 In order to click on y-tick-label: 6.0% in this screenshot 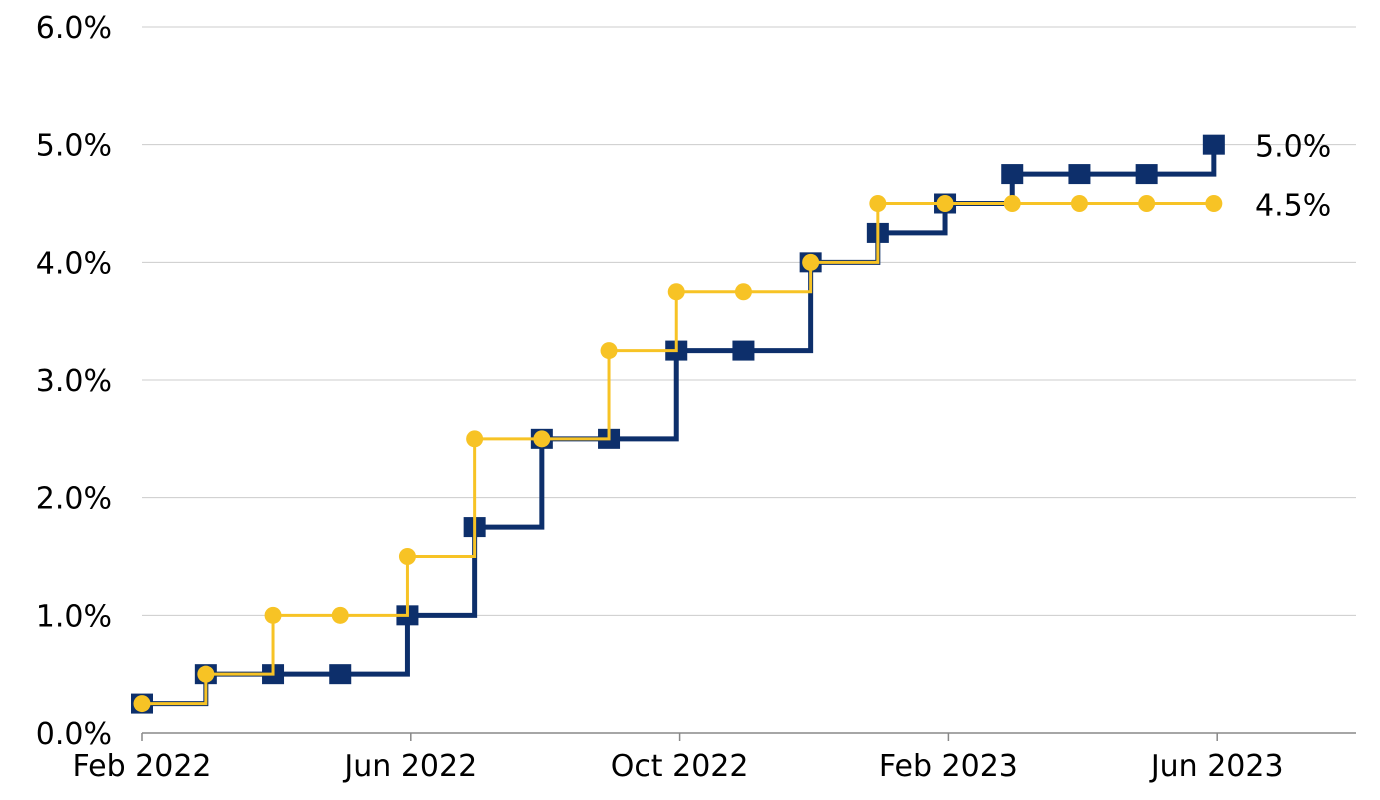, I will do `click(74, 28)`.